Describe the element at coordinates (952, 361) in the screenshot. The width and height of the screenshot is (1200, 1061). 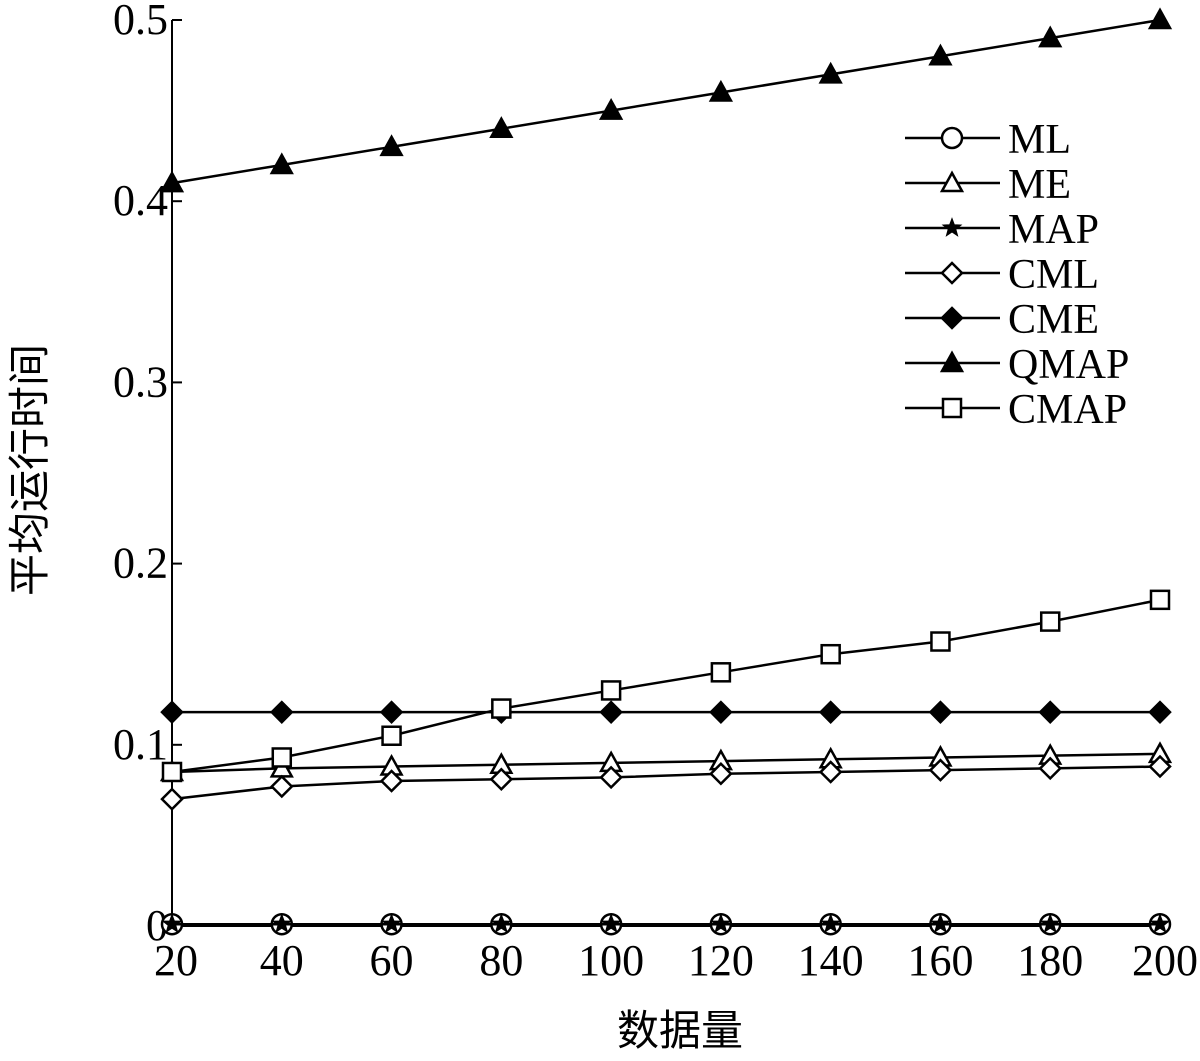
I see `legend-marker-qmap` at that location.